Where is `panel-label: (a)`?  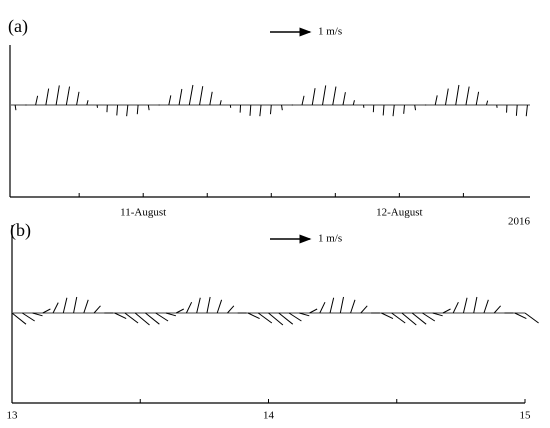 panel-label: (a) is located at coordinates (18, 26).